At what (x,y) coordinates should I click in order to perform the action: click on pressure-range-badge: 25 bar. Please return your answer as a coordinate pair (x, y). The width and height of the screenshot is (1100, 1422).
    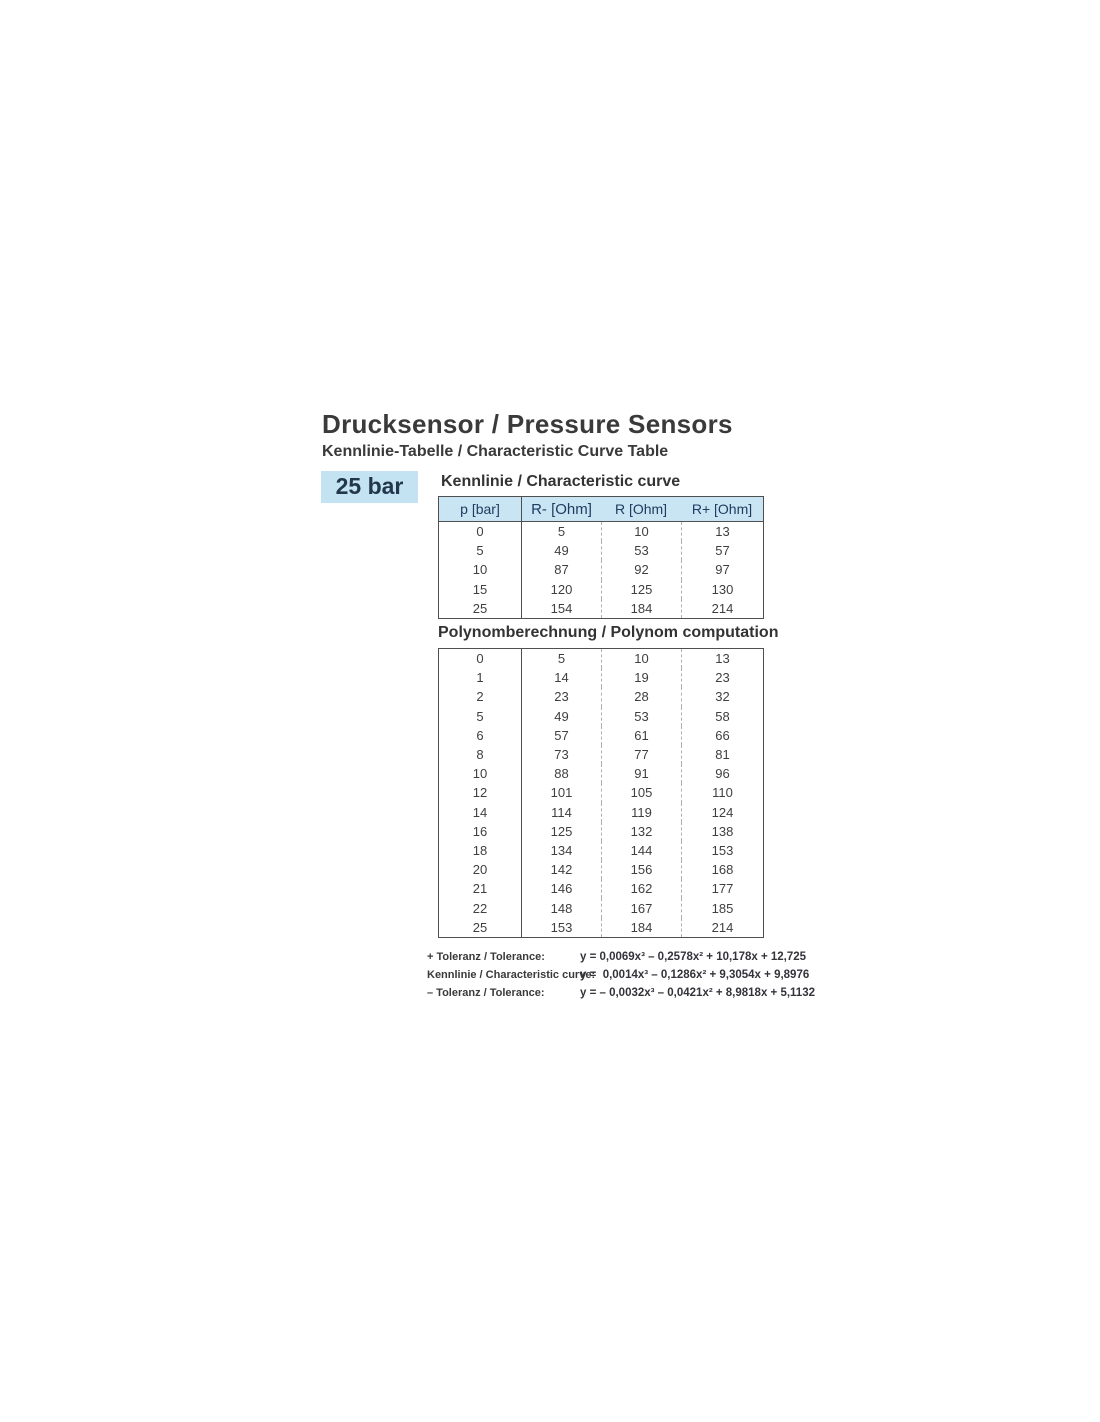
    Looking at the image, I should click on (369, 487).